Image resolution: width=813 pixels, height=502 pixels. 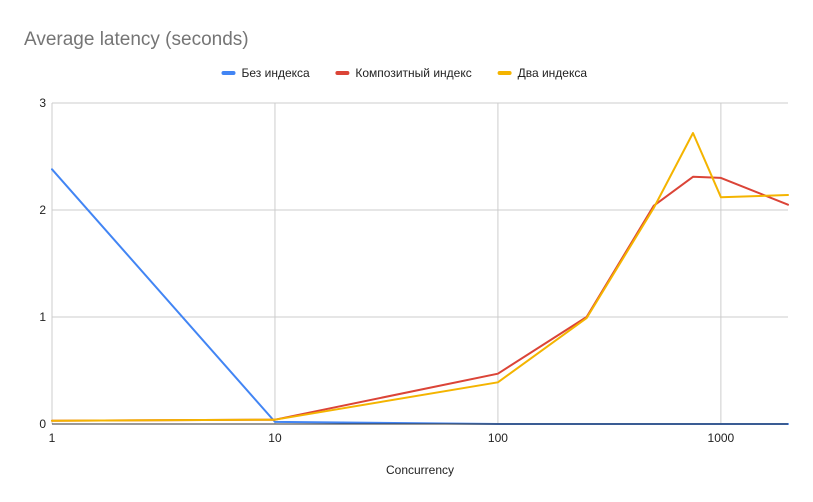 I want to click on y-tick-label: 1, so click(x=42, y=317).